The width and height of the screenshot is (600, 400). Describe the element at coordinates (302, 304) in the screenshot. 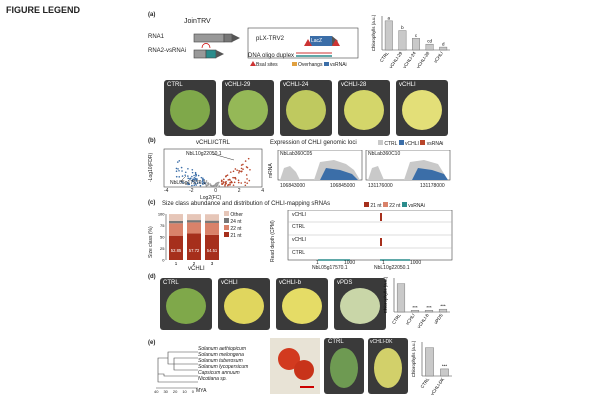

I see `leaf-photo-d-vchli-b: vCHLI-b` at that location.